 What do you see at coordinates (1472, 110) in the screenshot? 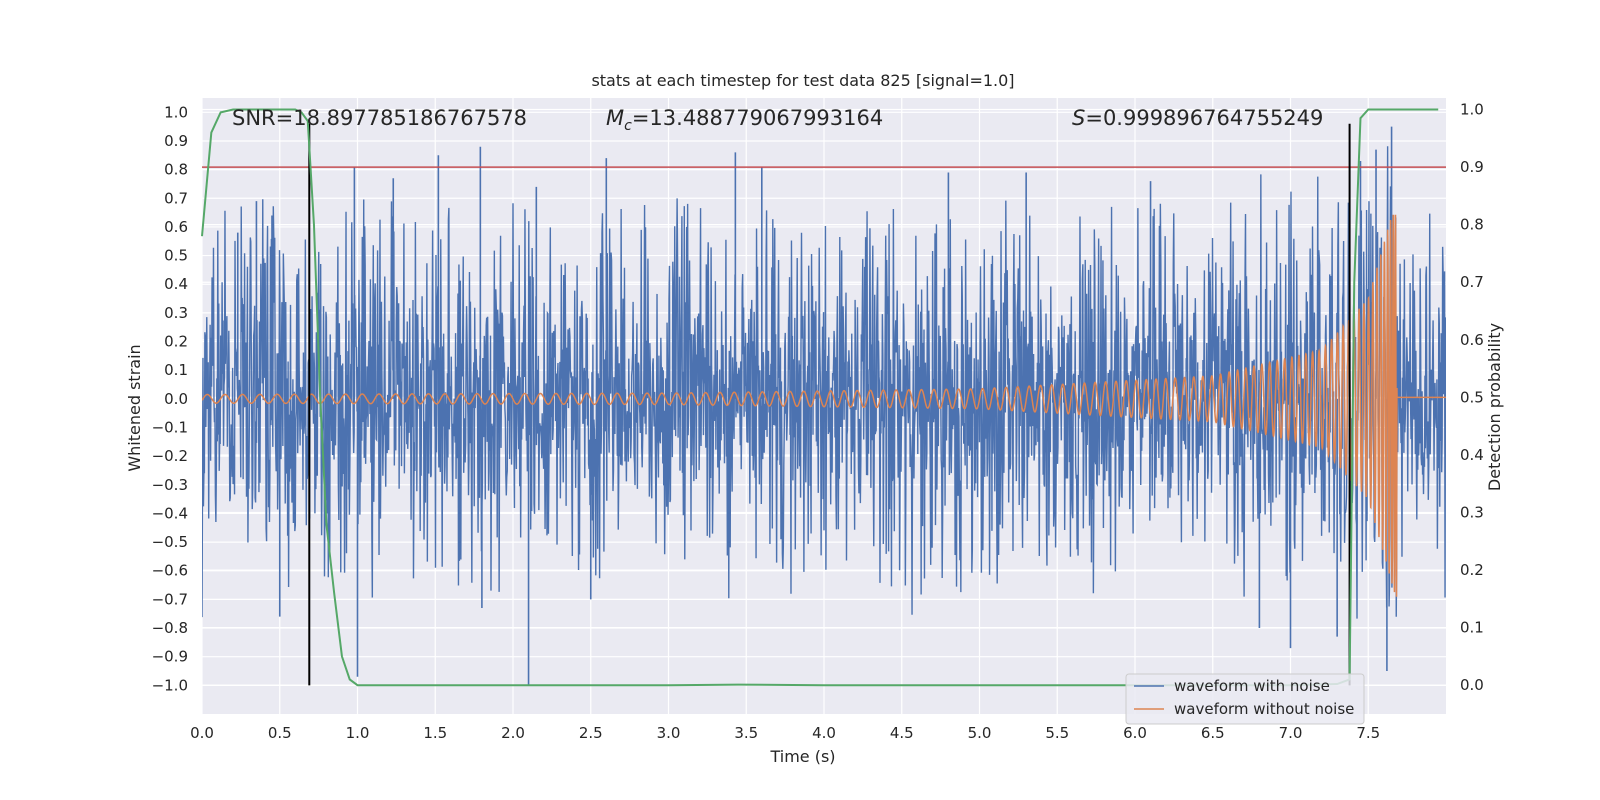
I see `y-right-tick-label: 1.0` at bounding box center [1472, 110].